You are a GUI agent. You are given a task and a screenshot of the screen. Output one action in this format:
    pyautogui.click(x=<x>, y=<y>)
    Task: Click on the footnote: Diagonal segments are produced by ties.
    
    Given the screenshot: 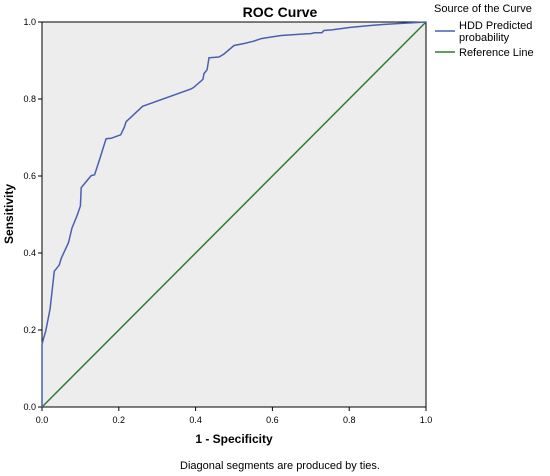 What is the action you would take?
    pyautogui.click(x=280, y=466)
    